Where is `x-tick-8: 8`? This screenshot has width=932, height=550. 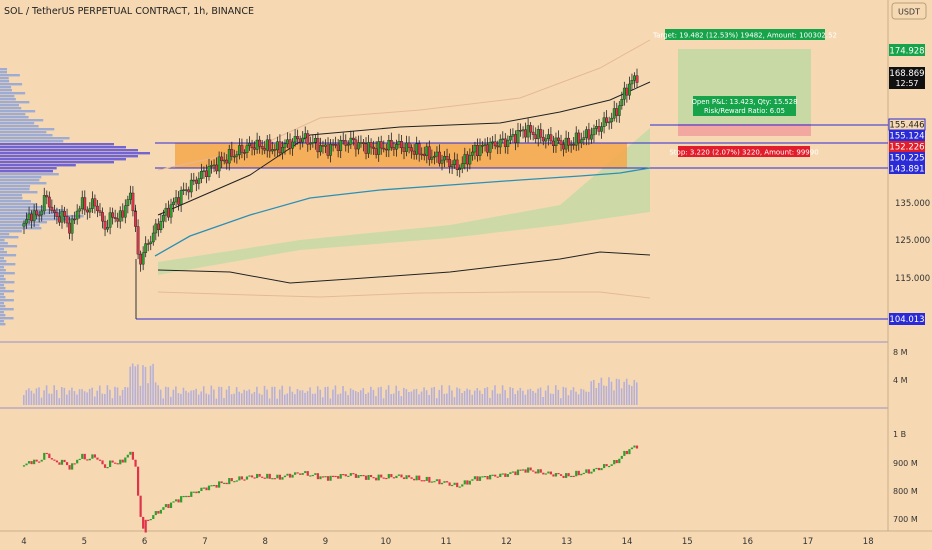 x-tick-8: 8 is located at coordinates (264, 542).